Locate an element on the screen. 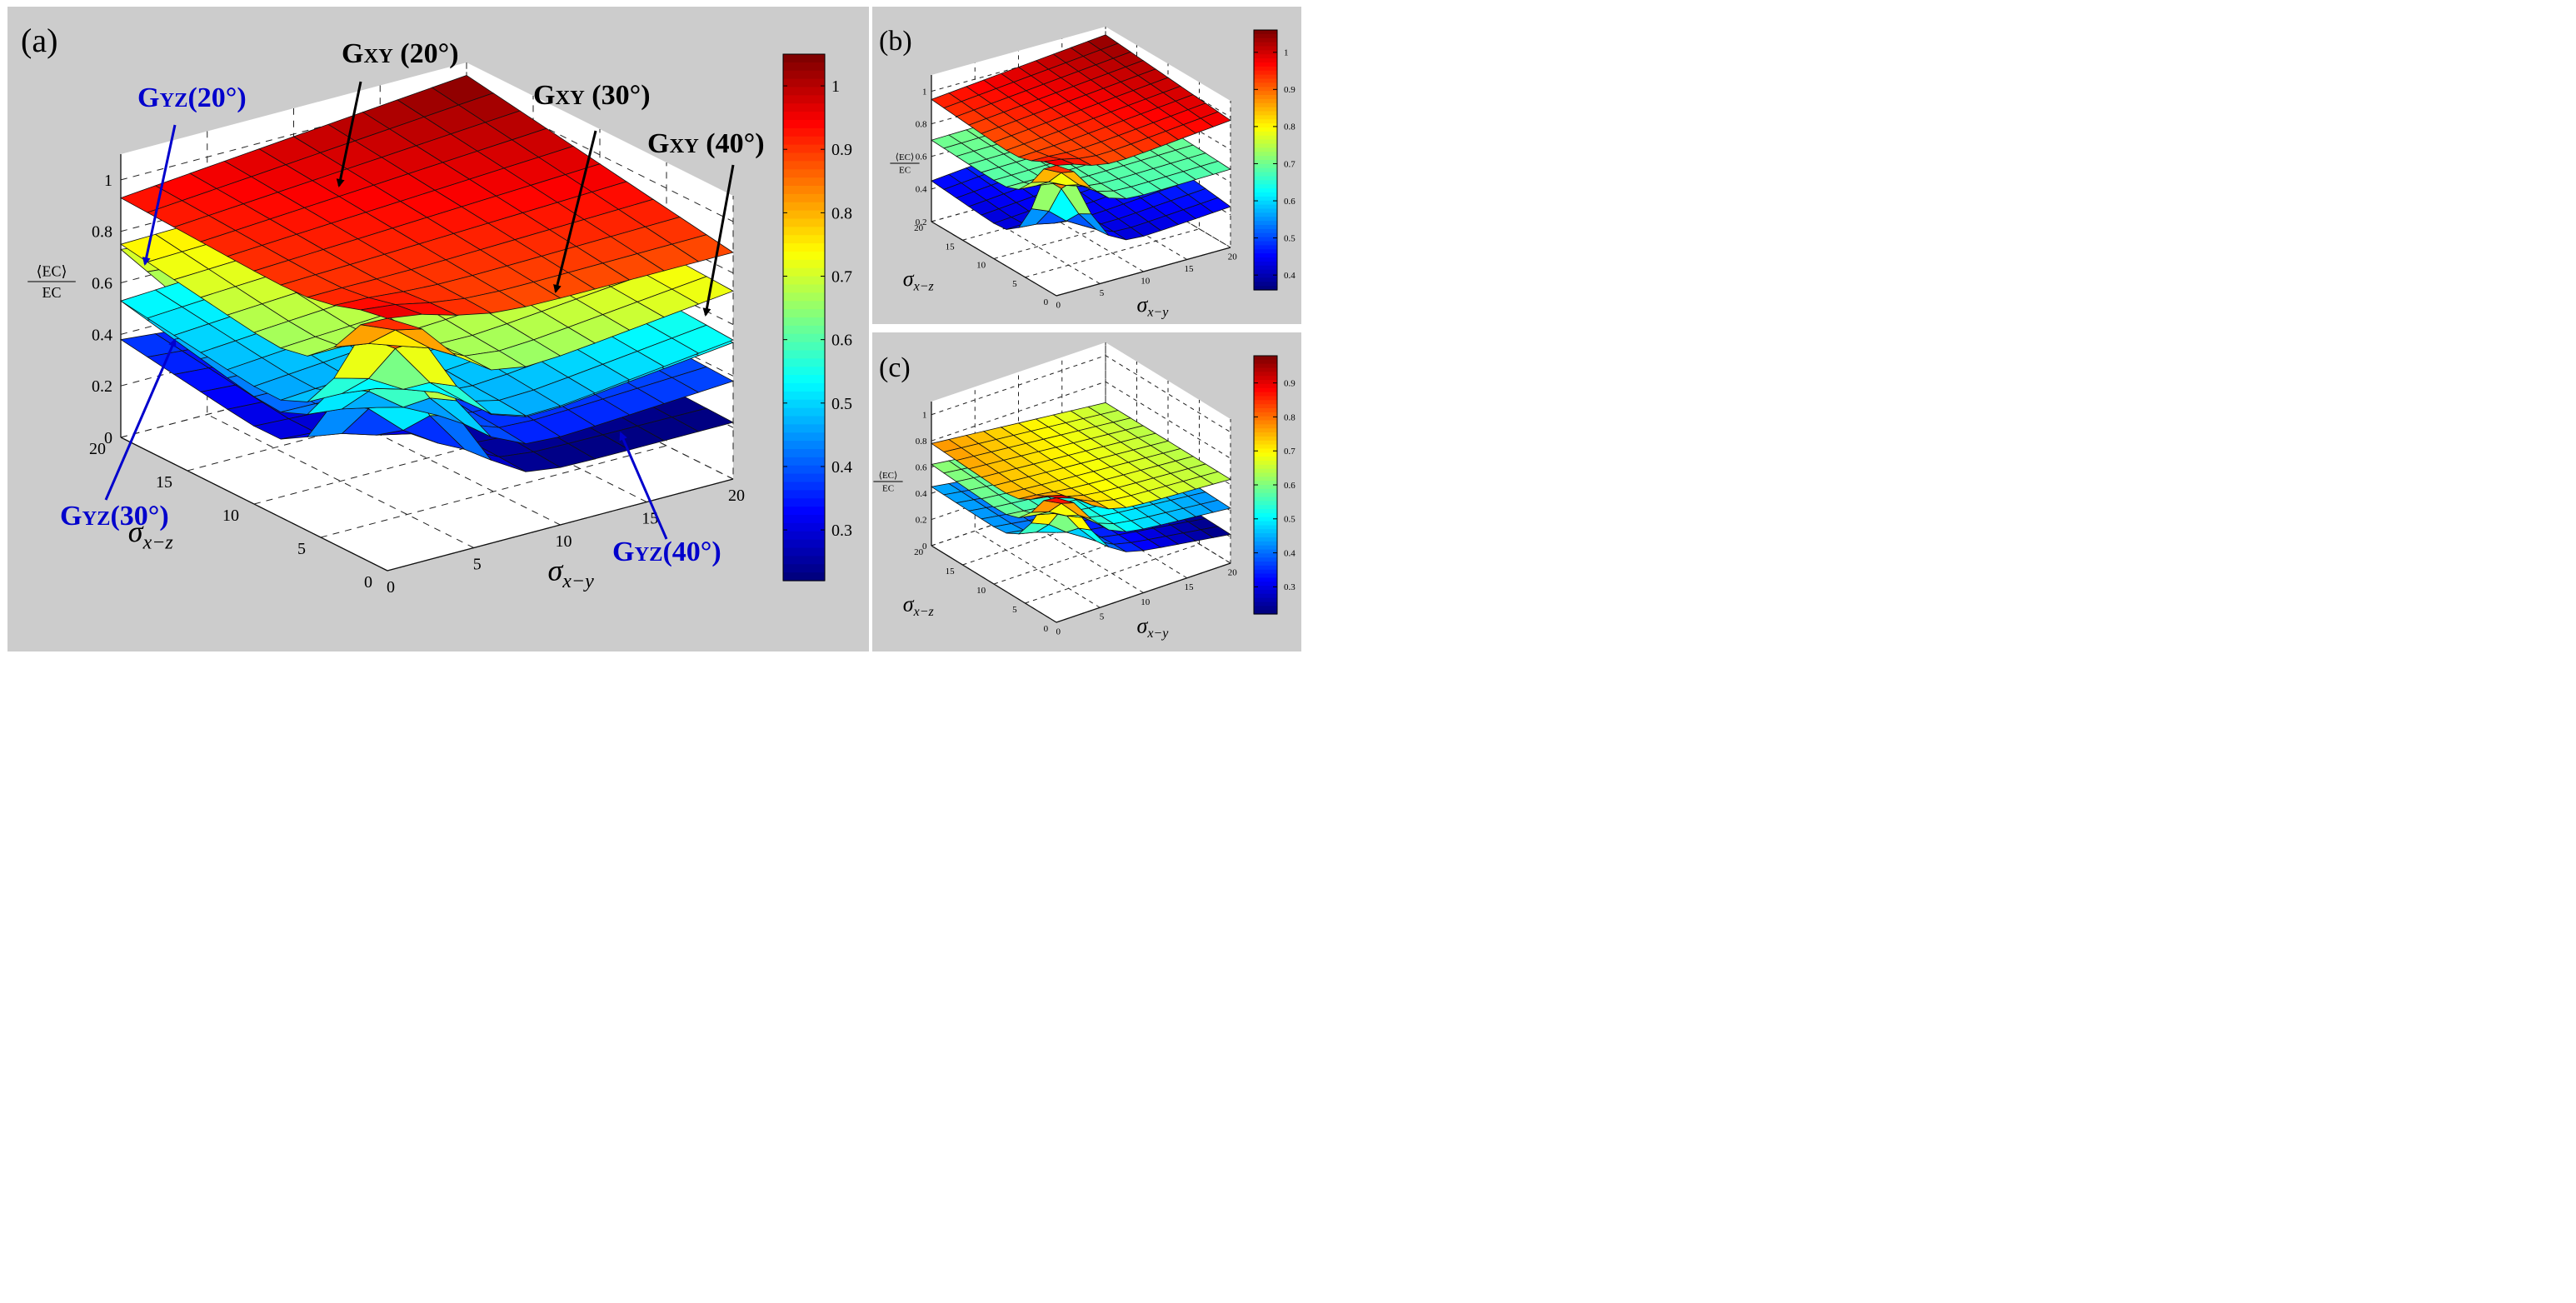  colorbar-tick-label: 0.6 is located at coordinates (841, 341).